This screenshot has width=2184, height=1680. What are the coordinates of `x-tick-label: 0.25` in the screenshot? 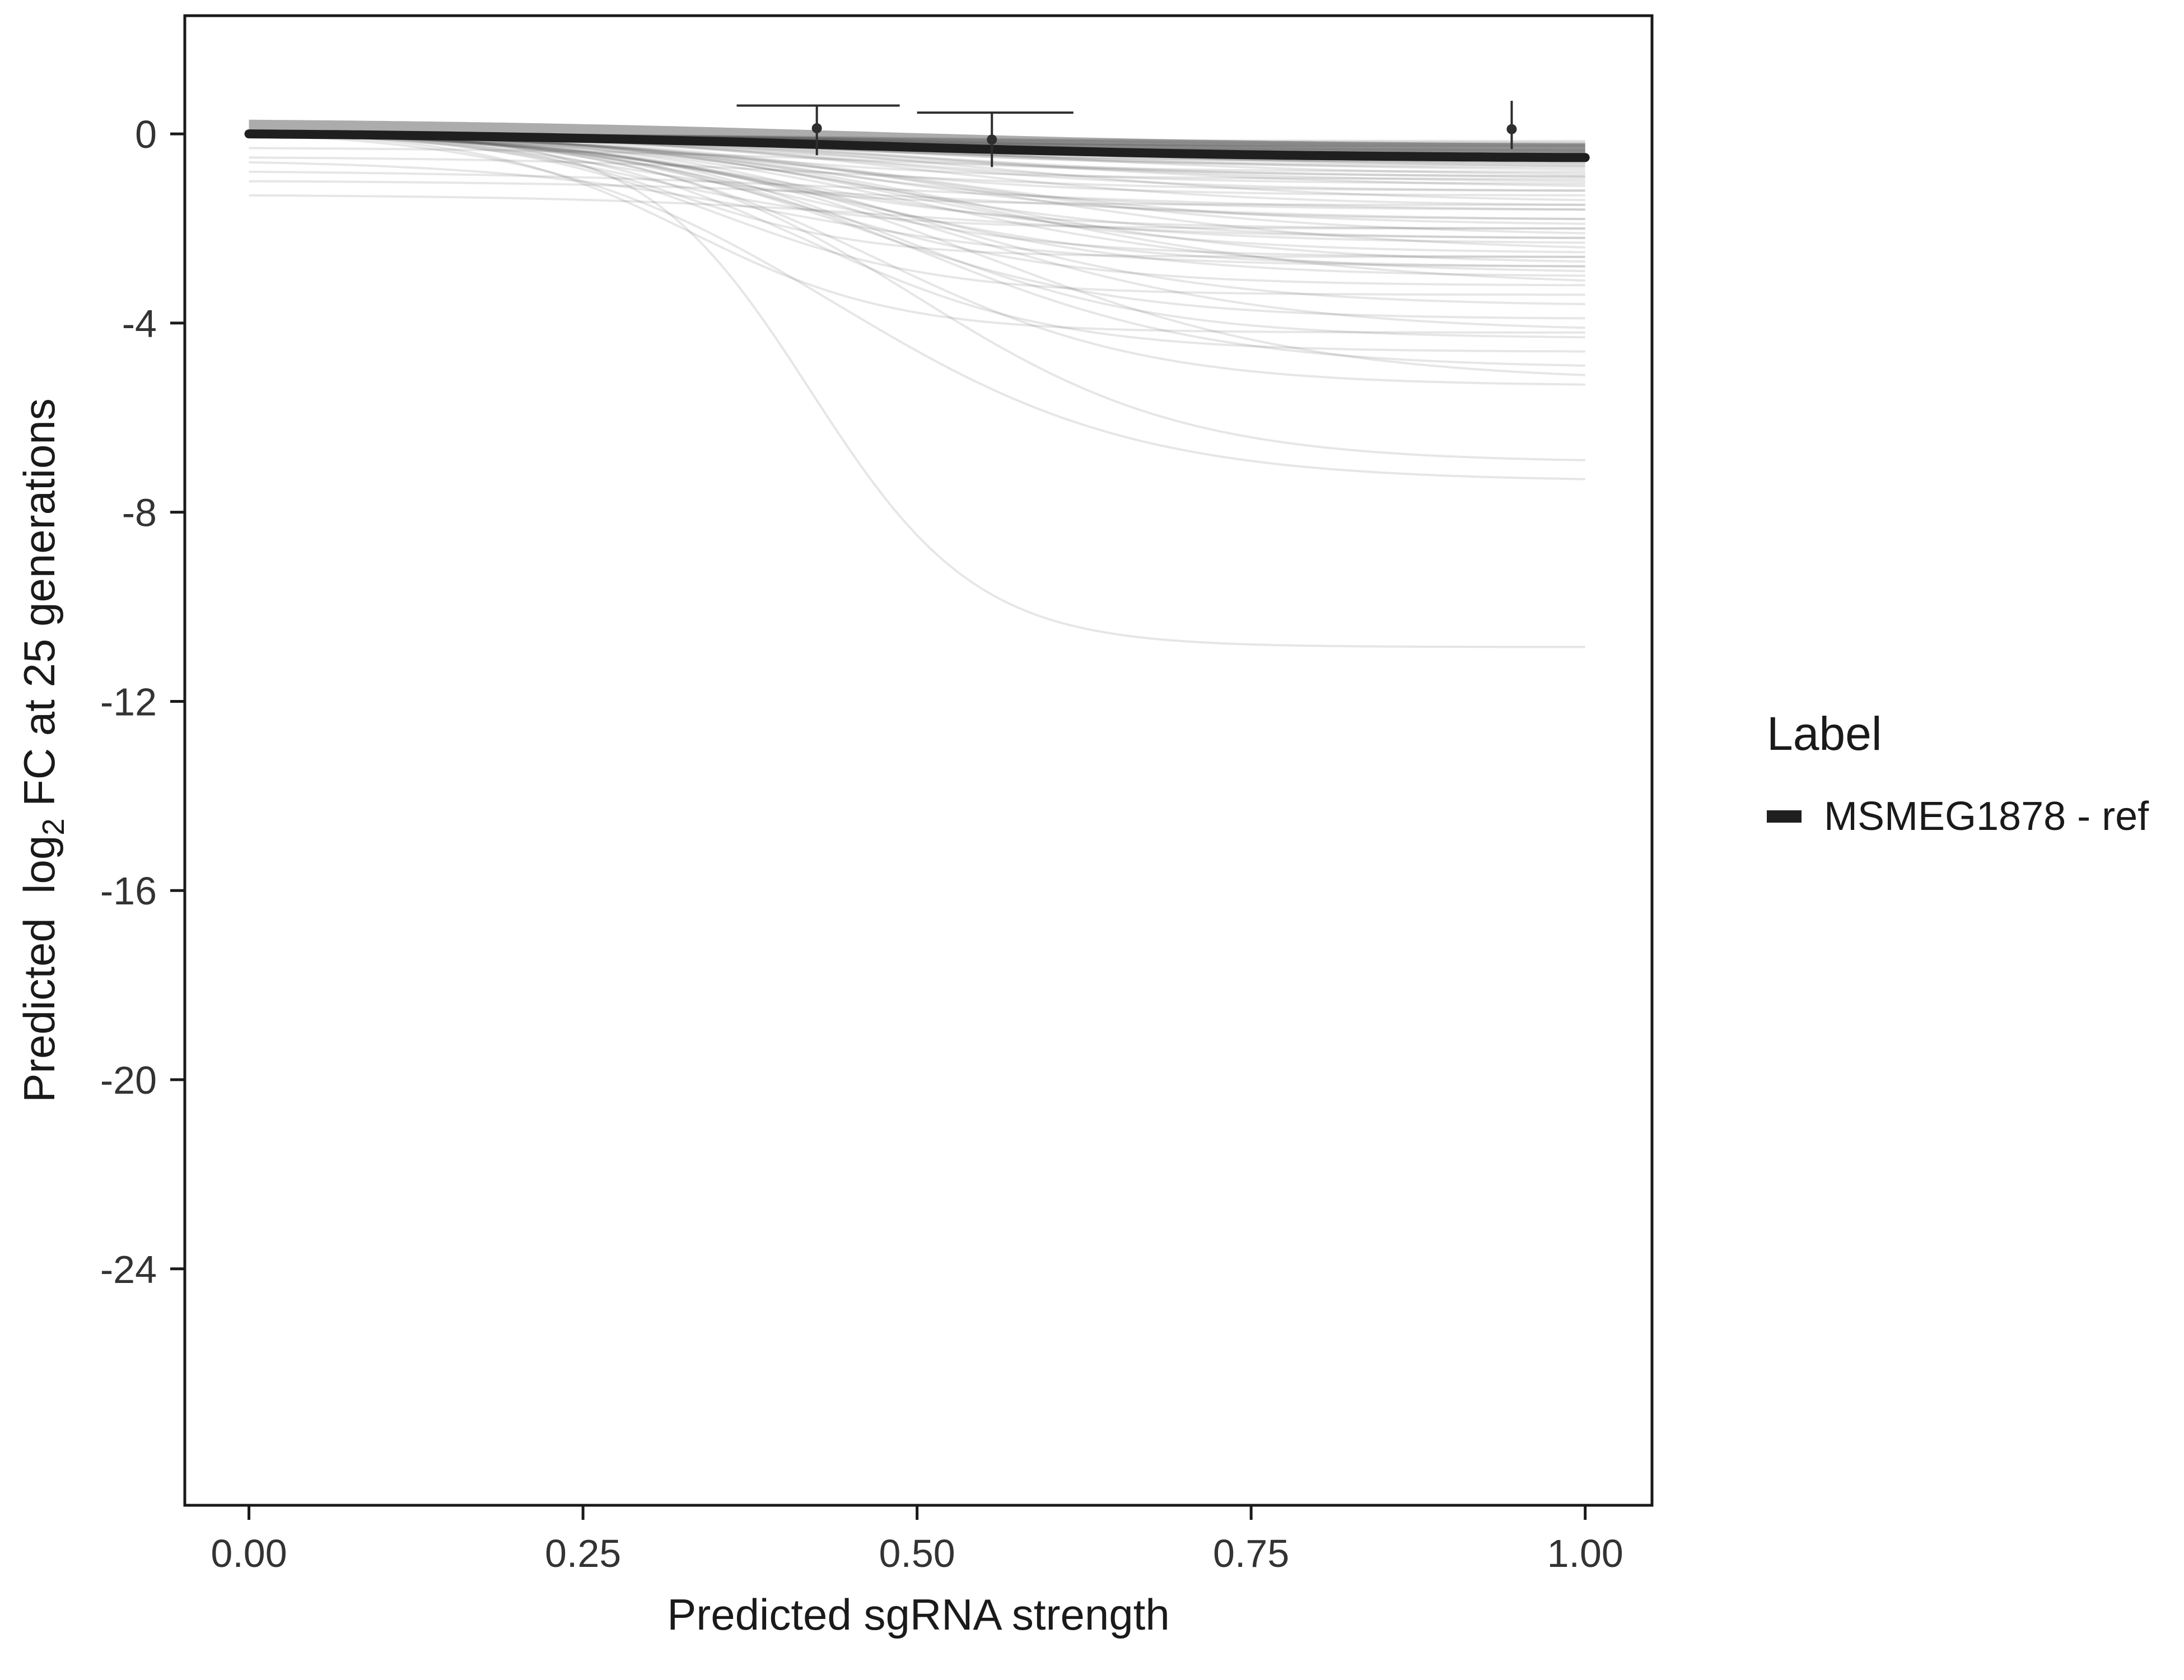 It's located at (583, 1554).